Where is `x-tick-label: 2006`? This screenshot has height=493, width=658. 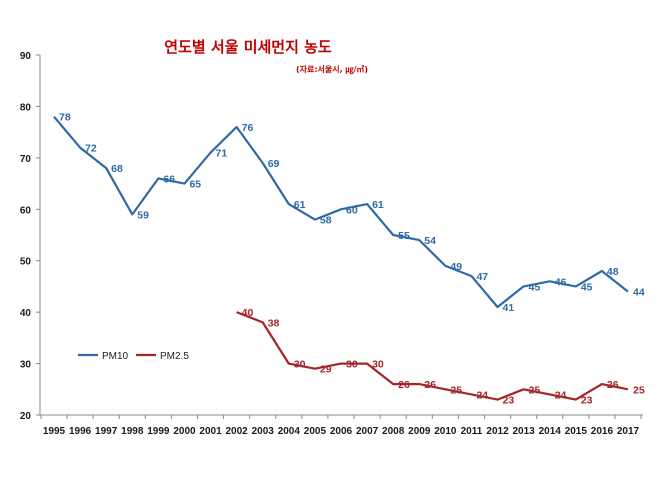 x-tick-label: 2006 is located at coordinates (341, 431).